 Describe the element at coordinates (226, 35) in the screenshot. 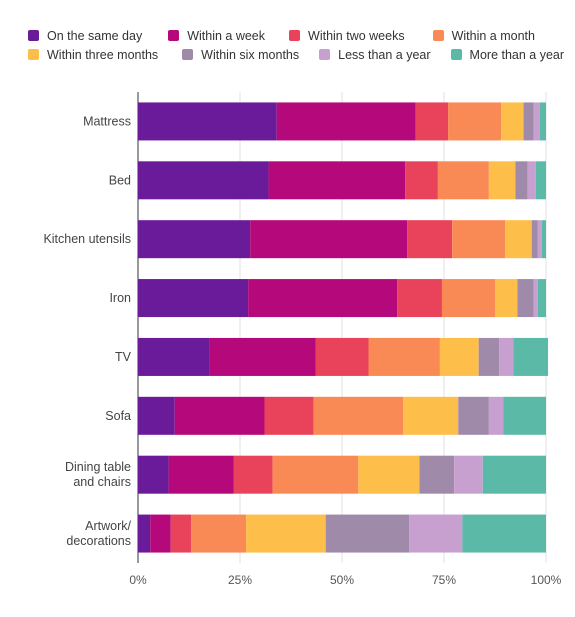

I see `legend-label: Within a week` at that location.